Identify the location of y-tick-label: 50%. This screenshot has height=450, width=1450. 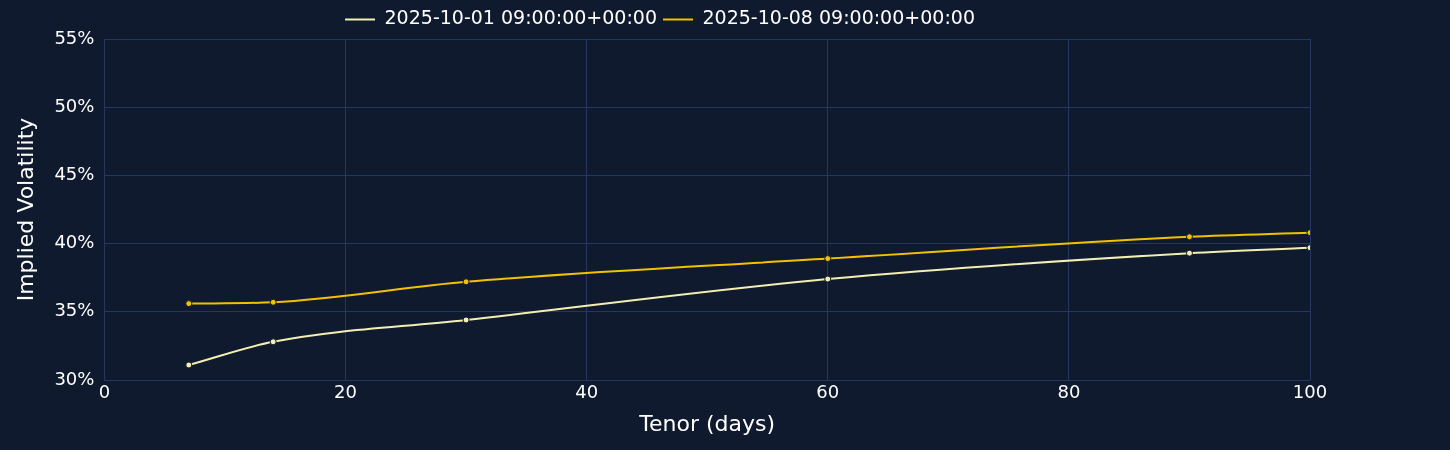
(74, 105).